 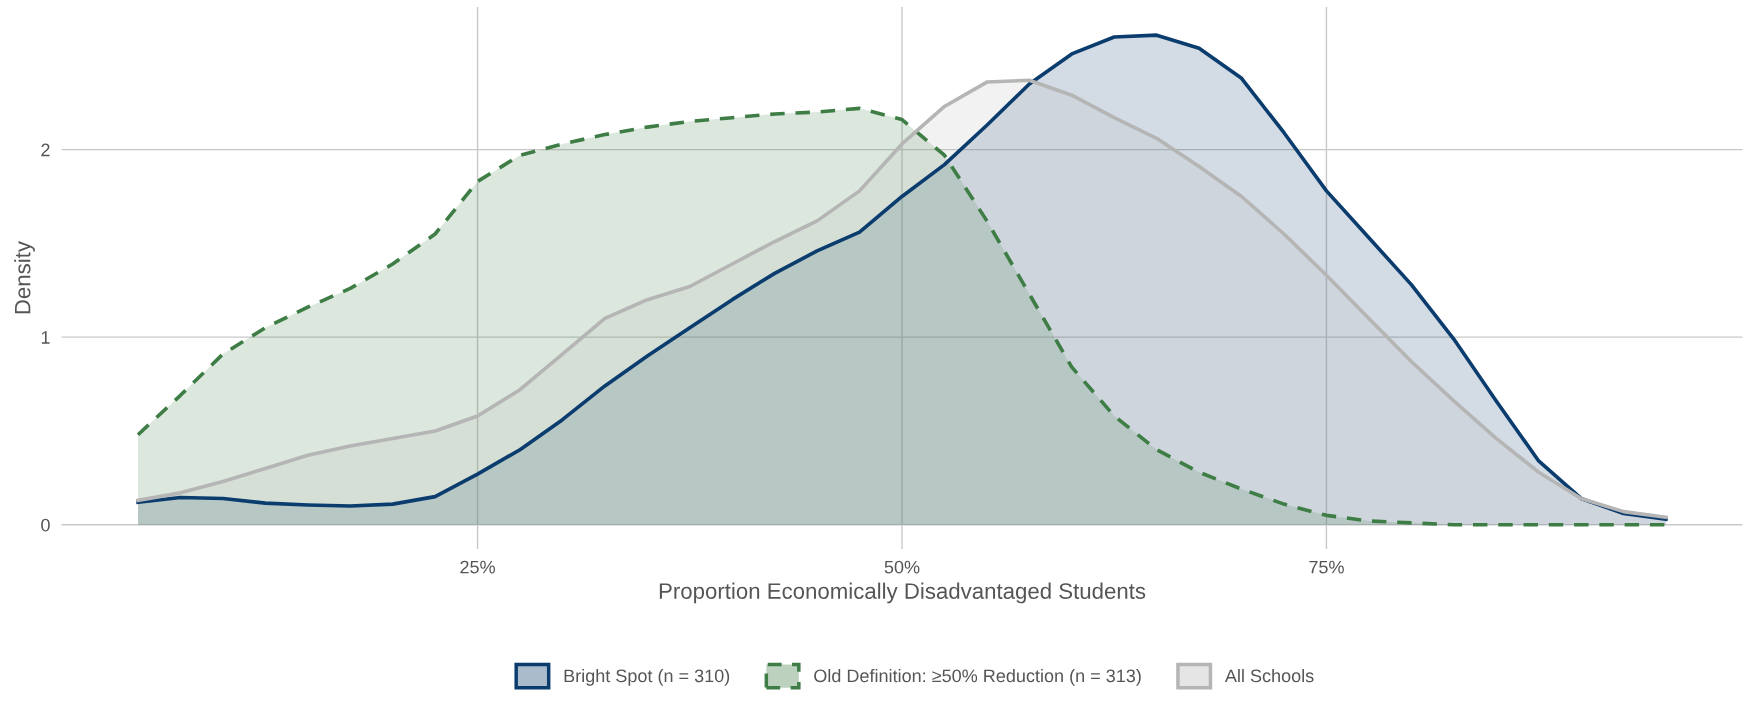 What do you see at coordinates (647, 677) in the screenshot?
I see `legend-label: Bright Spot (n = 310)` at bounding box center [647, 677].